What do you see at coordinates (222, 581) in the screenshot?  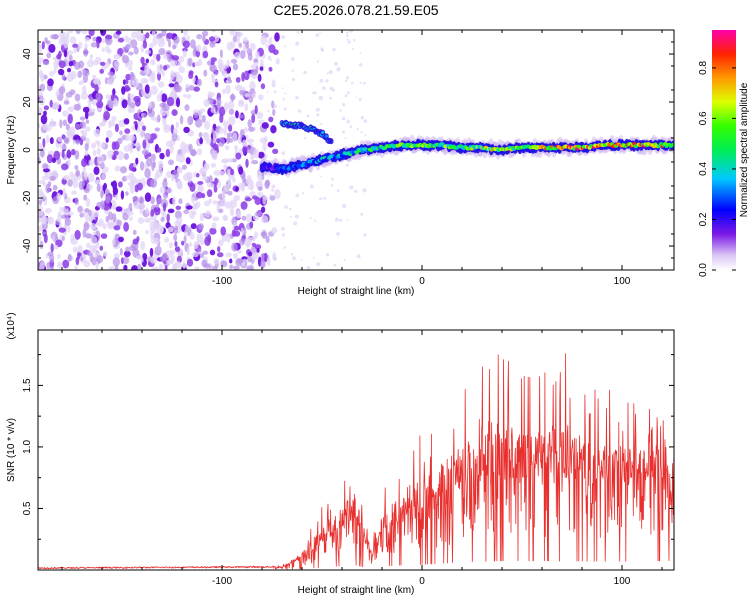 I see `snr-xtick-label: -100` at bounding box center [222, 581].